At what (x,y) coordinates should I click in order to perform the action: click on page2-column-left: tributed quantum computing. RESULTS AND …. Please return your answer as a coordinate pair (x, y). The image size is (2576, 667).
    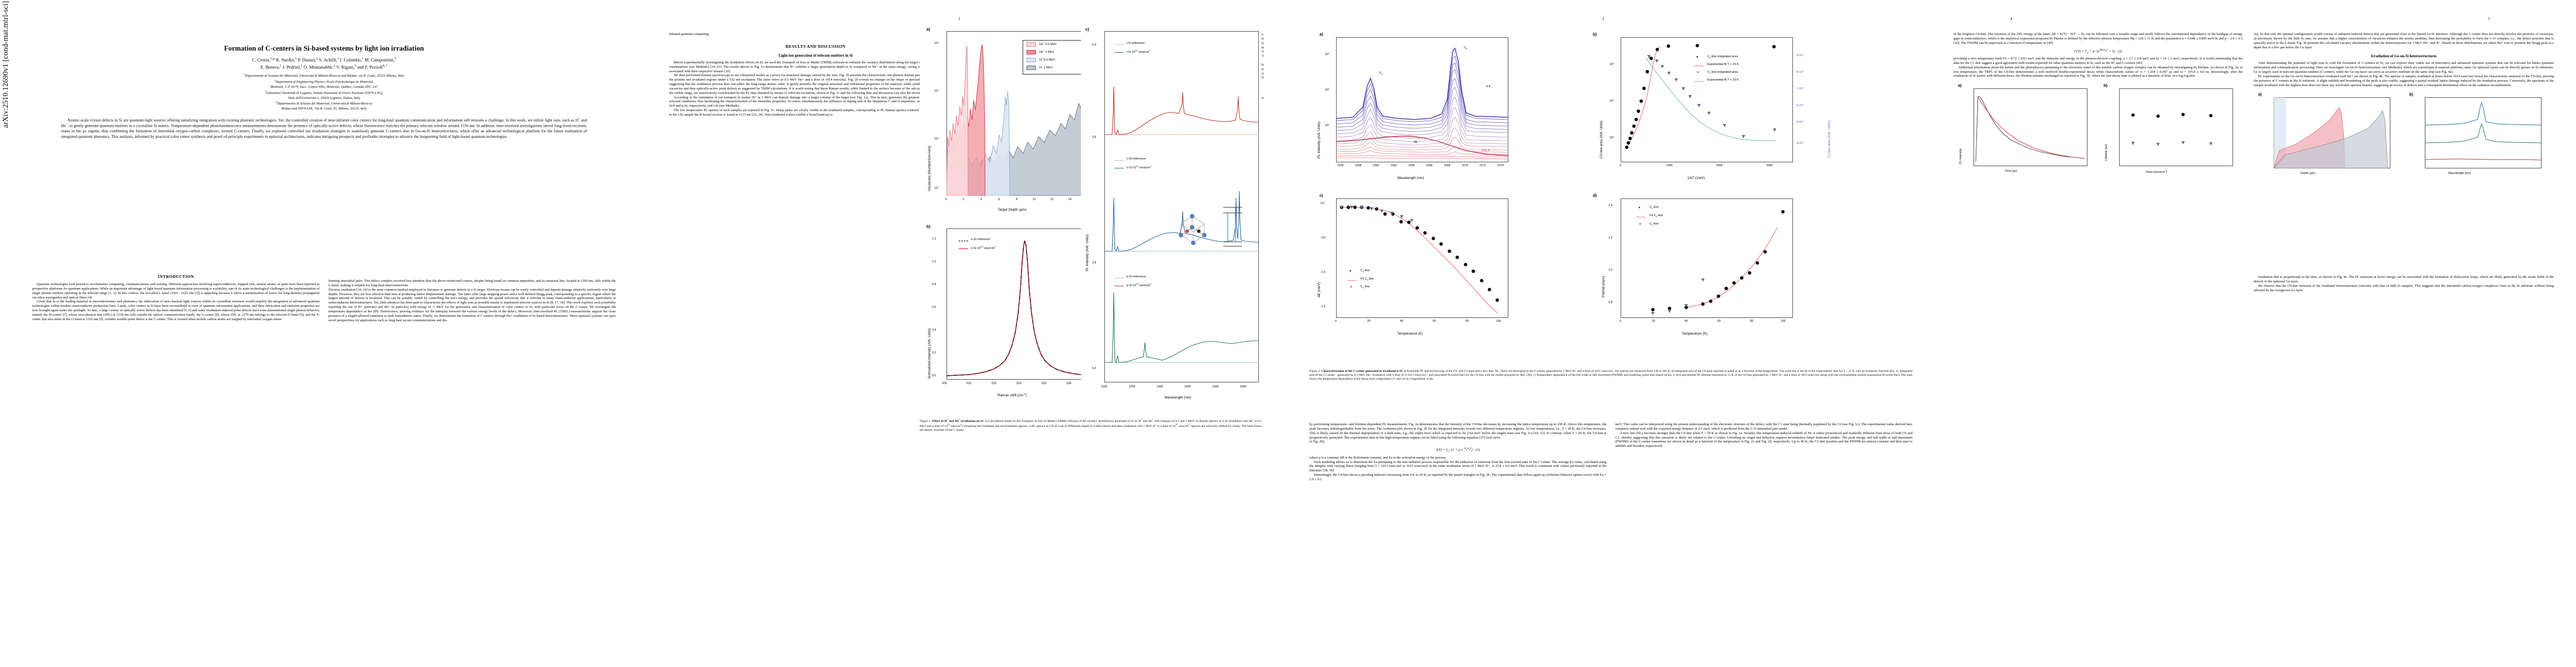
    Looking at the image, I should click on (815, 74).